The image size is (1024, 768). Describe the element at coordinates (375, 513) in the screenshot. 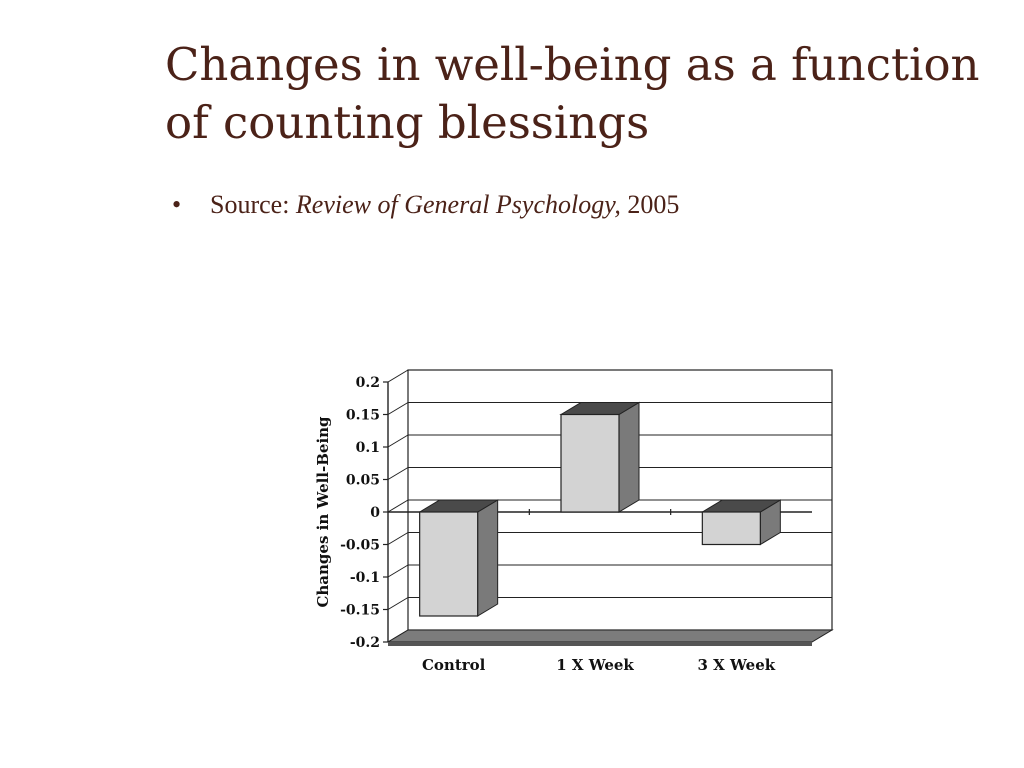

I see `y-tick-label: 0` at that location.